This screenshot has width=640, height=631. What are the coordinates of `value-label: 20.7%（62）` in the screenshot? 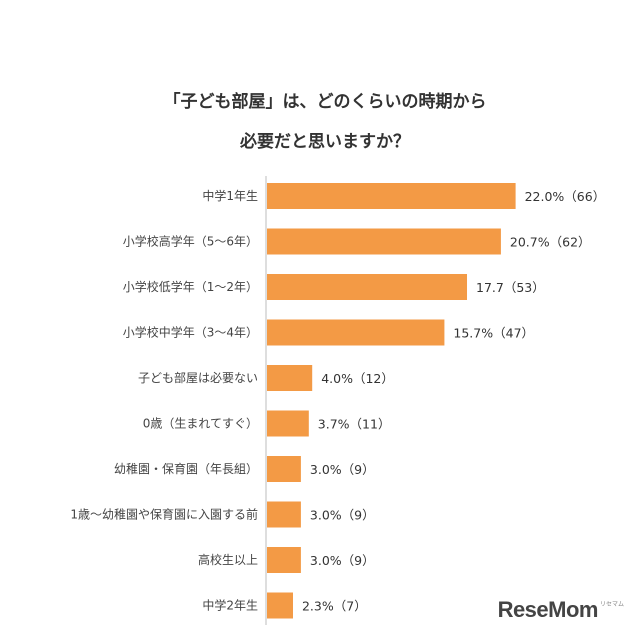 It's located at (550, 242).